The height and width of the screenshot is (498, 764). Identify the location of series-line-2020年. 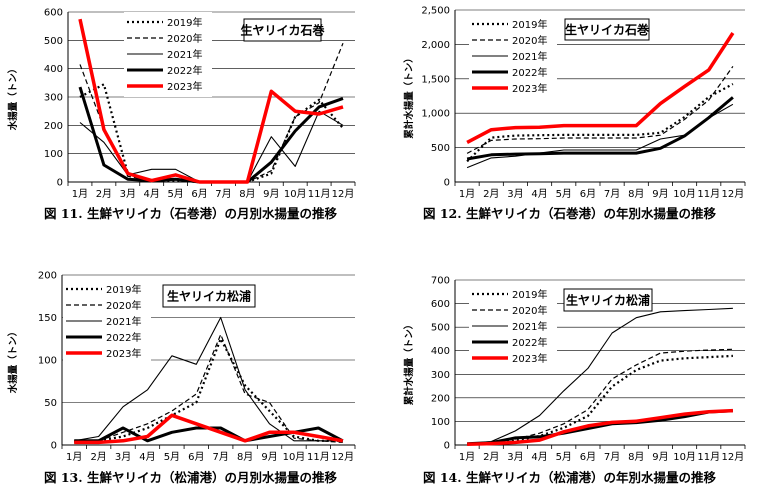
(600, 110).